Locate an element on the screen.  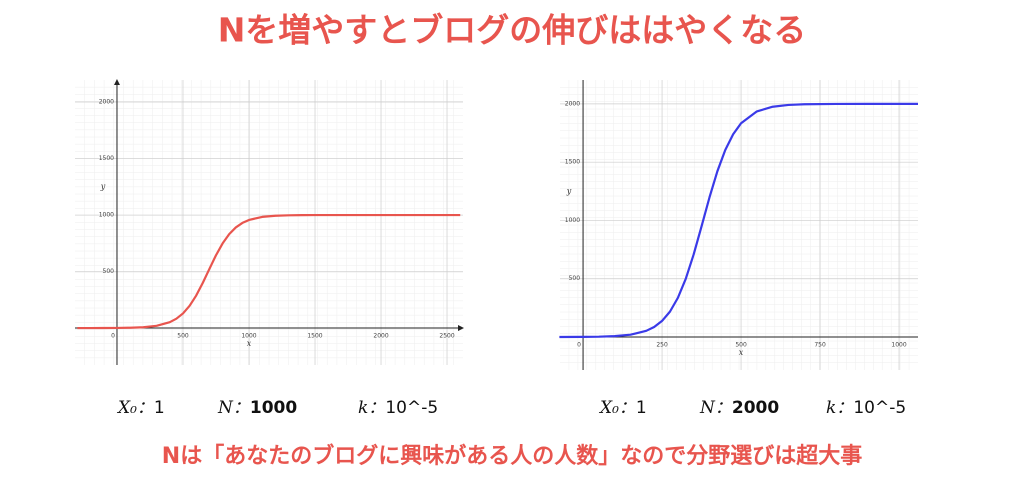
caption: Nは「あなたのブログに興味がある人の人数」なので分野選びは超大事 is located at coordinates (512, 456).